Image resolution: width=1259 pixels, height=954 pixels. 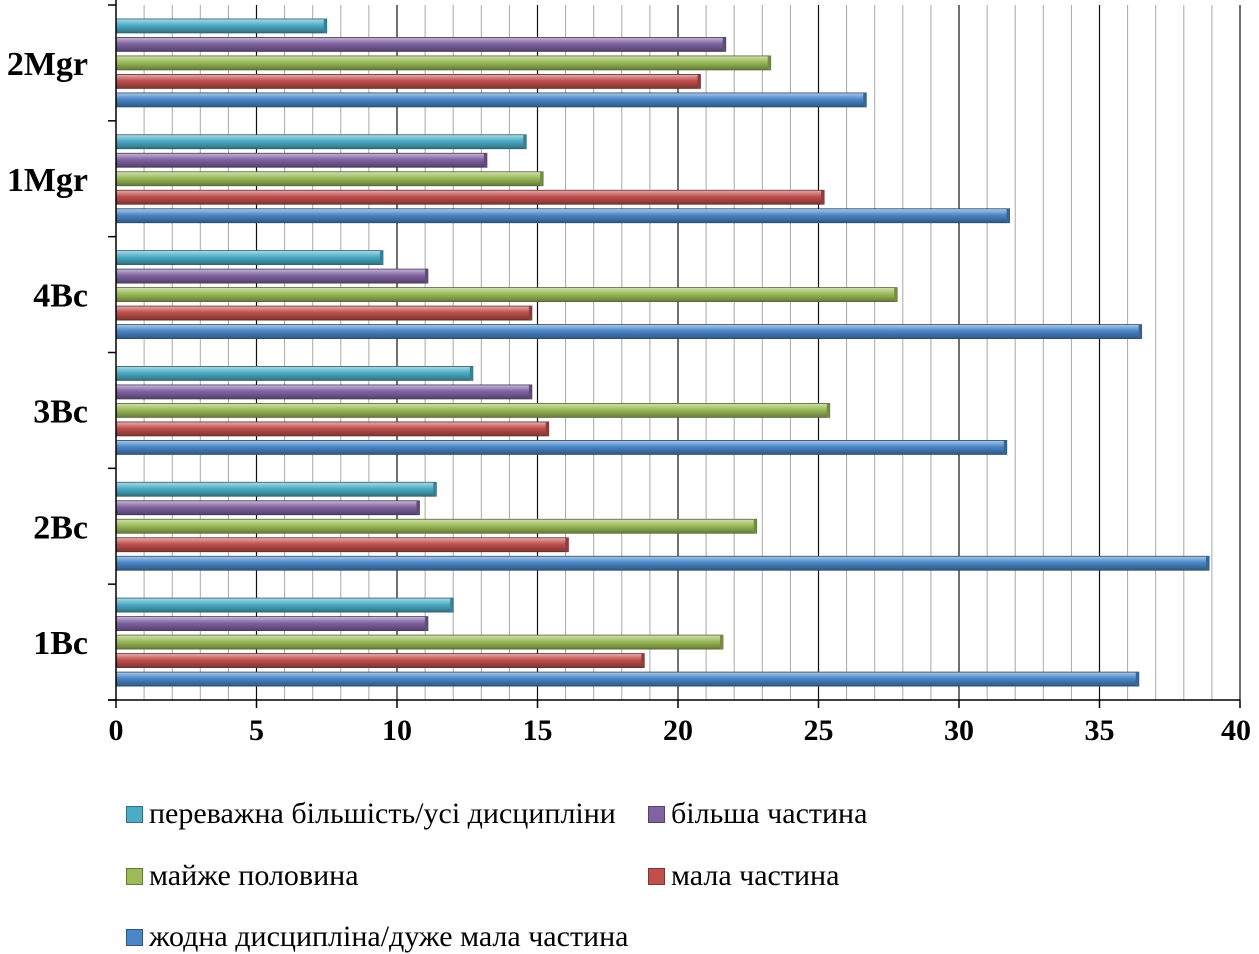 I want to click on legend-item-most: більша частина, so click(x=757, y=814).